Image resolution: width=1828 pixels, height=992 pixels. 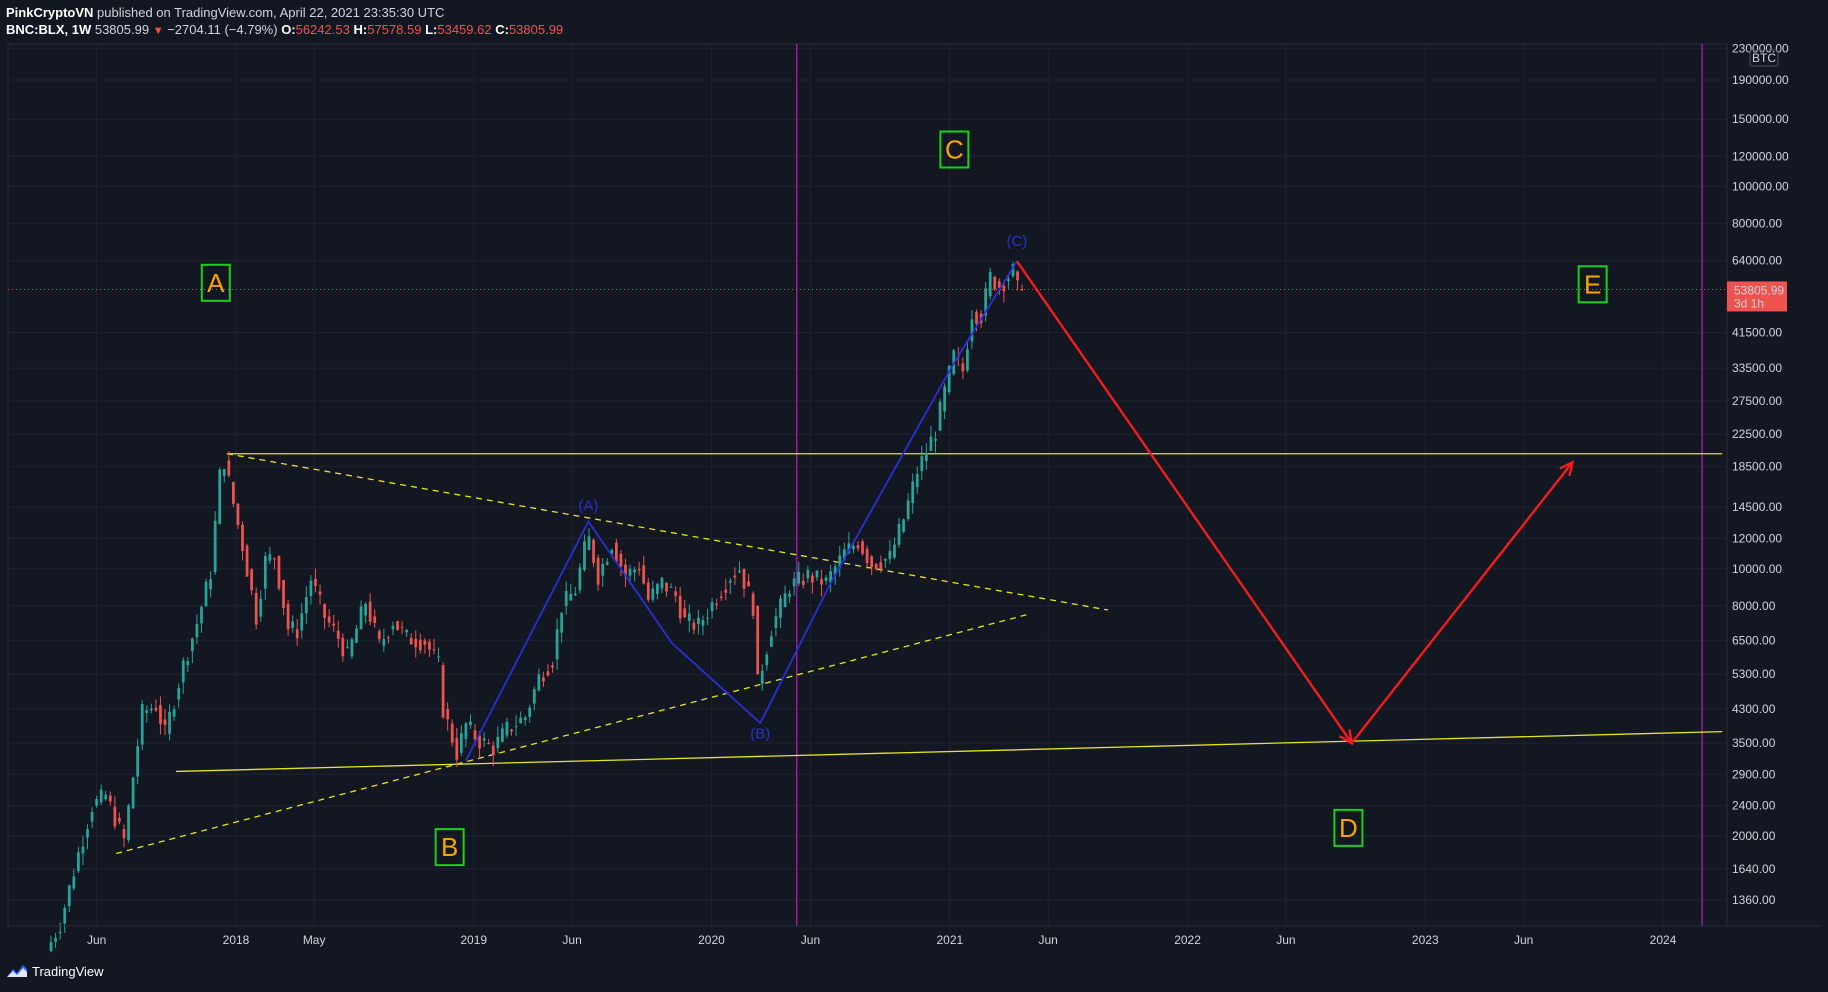 What do you see at coordinates (360, 29) in the screenshot?
I see `high-label: H:` at bounding box center [360, 29].